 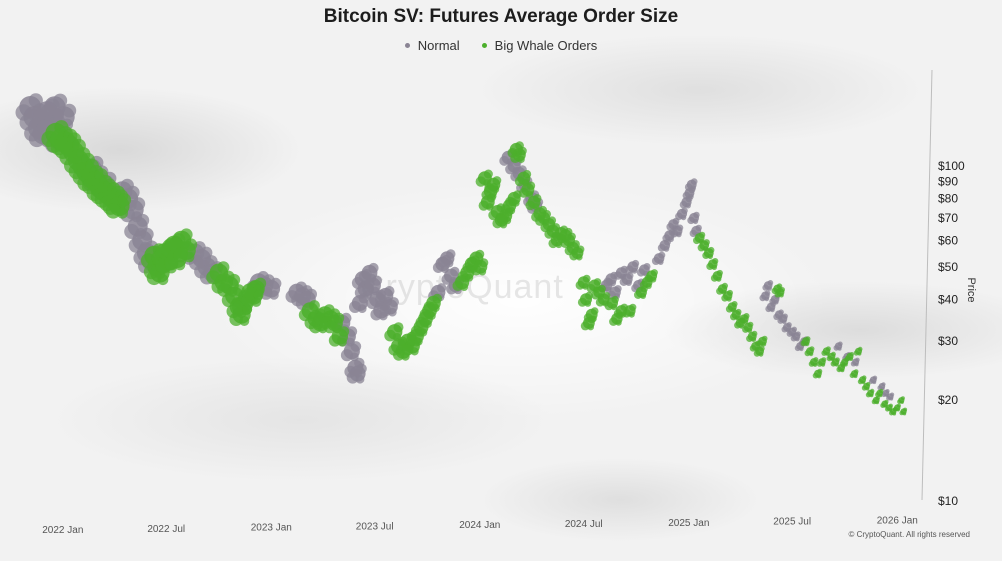 I want to click on y-tick-label: $10, so click(x=948, y=501).